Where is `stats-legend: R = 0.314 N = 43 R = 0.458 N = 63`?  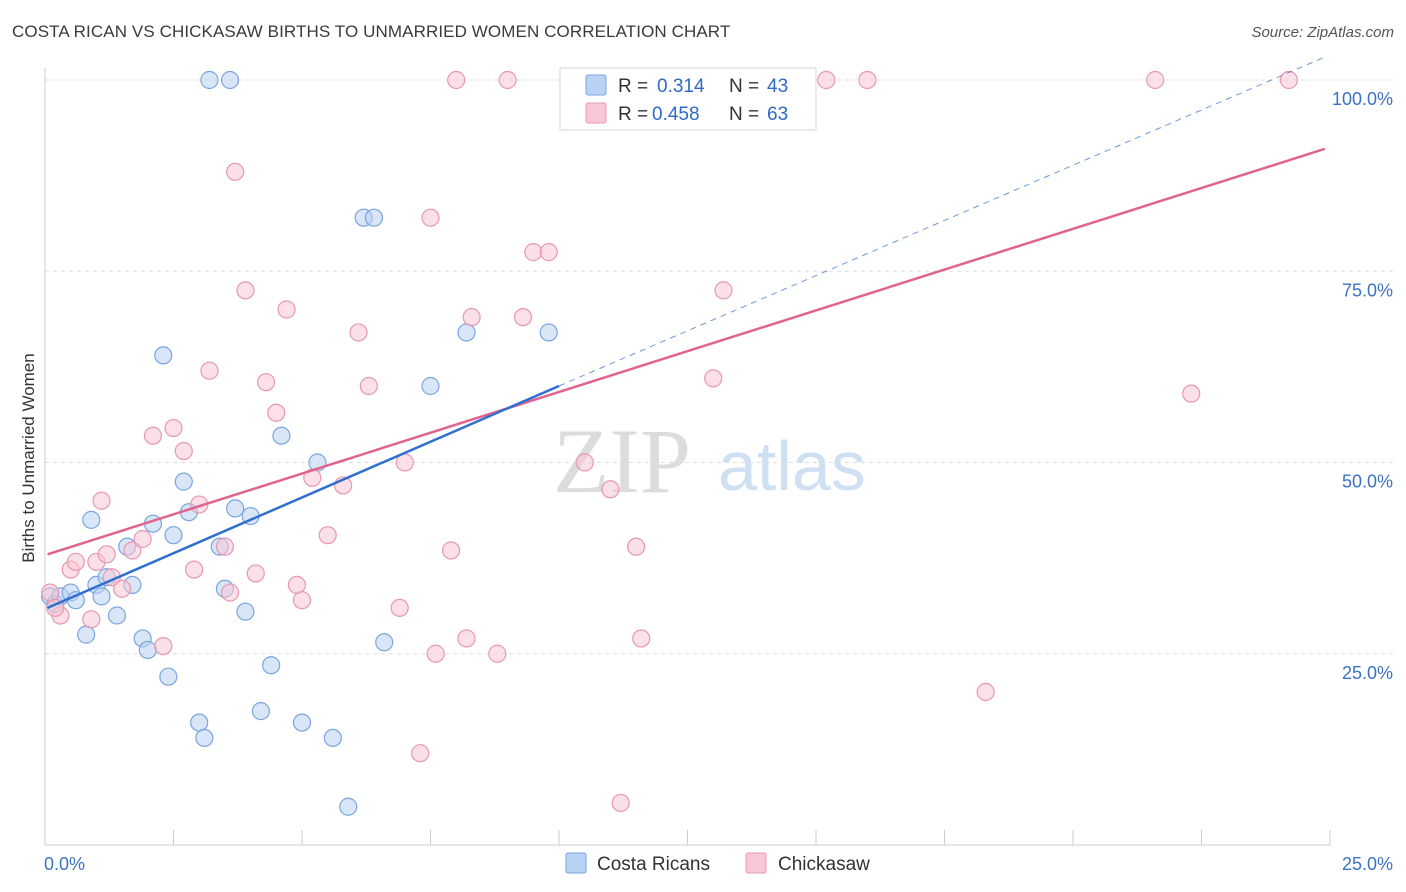
stats-legend: R = 0.314 N = 43 R = 0.458 N = 63 is located at coordinates (688, 99).